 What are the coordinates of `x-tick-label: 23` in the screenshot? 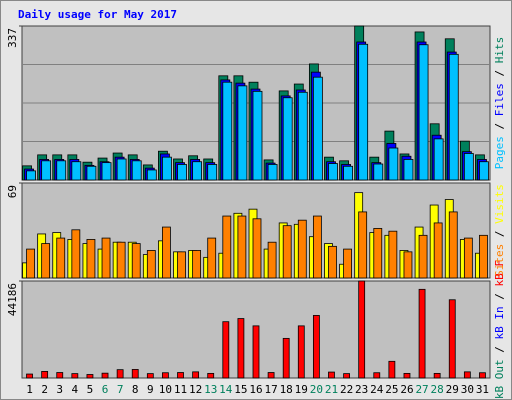 It's located at (361, 389).